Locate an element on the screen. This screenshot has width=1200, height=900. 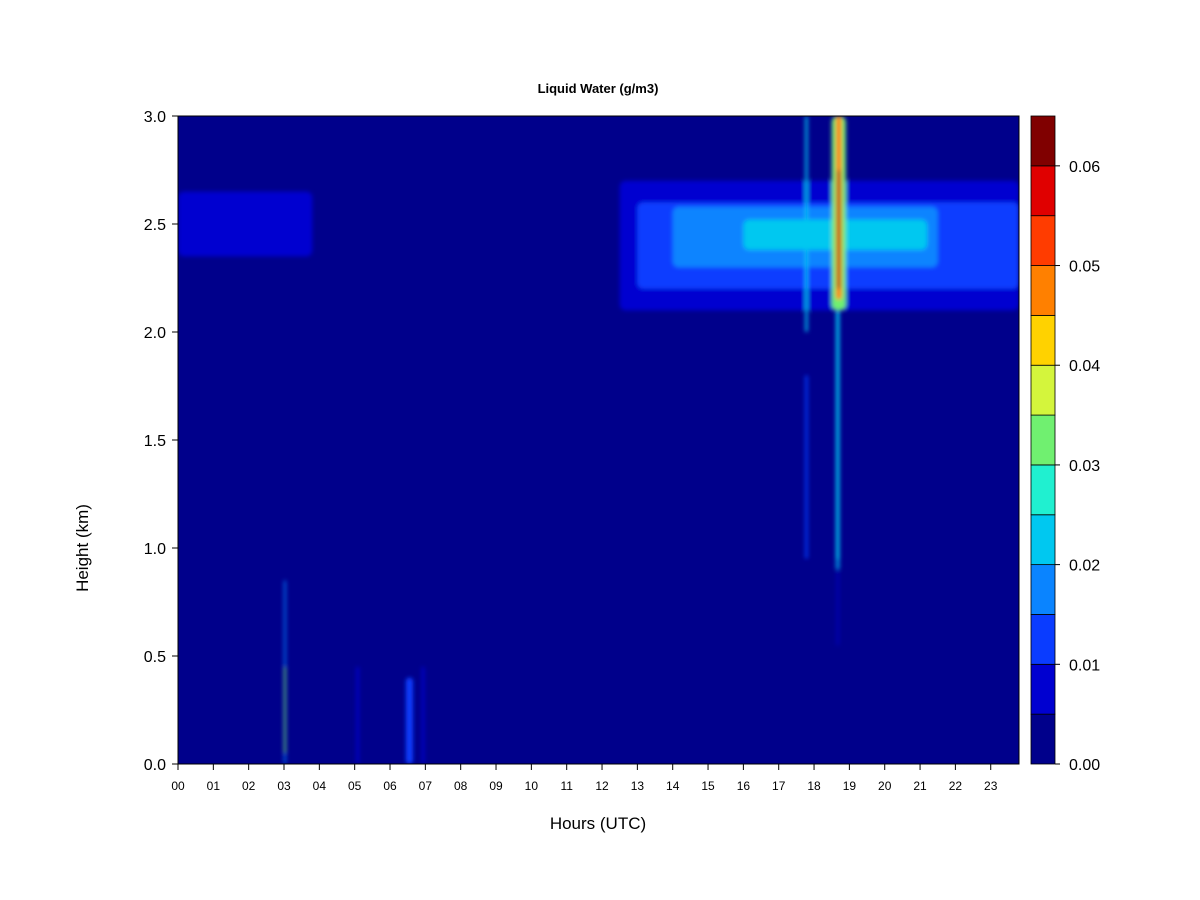
x-tick-label: 08 is located at coordinates (461, 786).